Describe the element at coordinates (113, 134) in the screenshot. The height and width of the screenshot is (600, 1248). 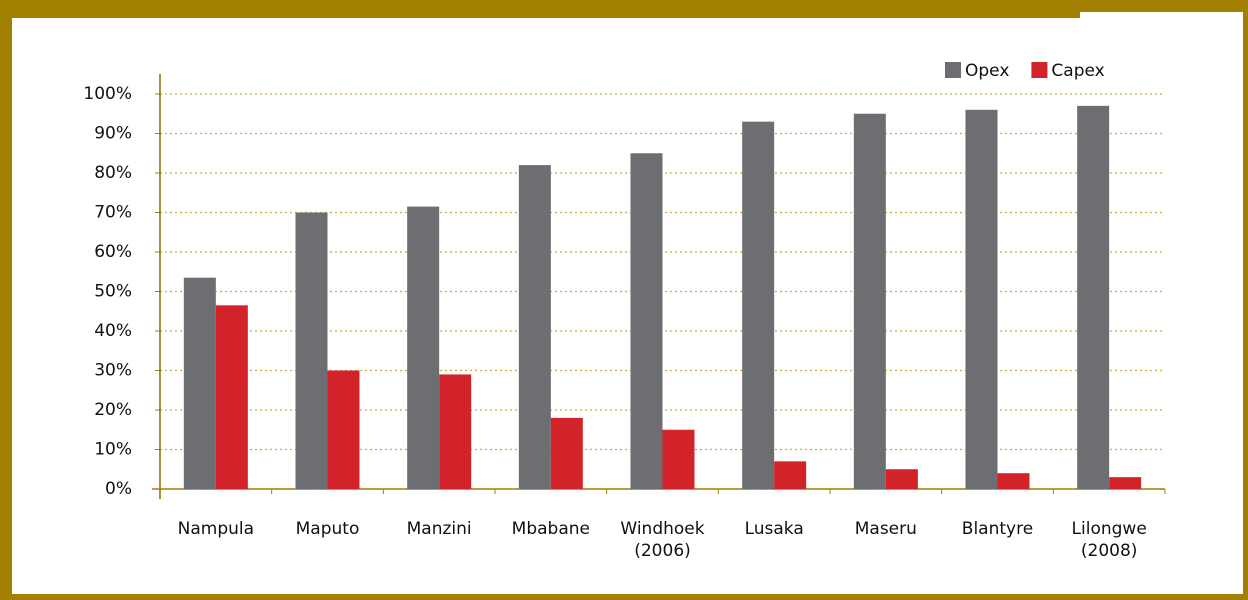
I see `y-tick-label: 90%` at that location.